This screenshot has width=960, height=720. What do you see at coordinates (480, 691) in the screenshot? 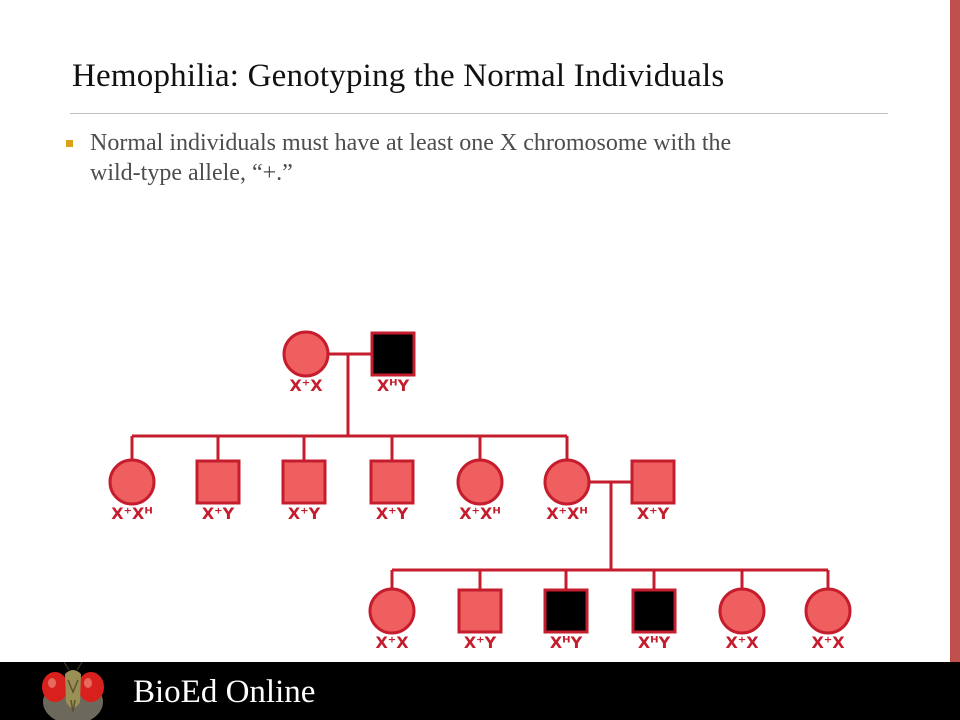
I see `footer-bar: BioEd Online` at bounding box center [480, 691].